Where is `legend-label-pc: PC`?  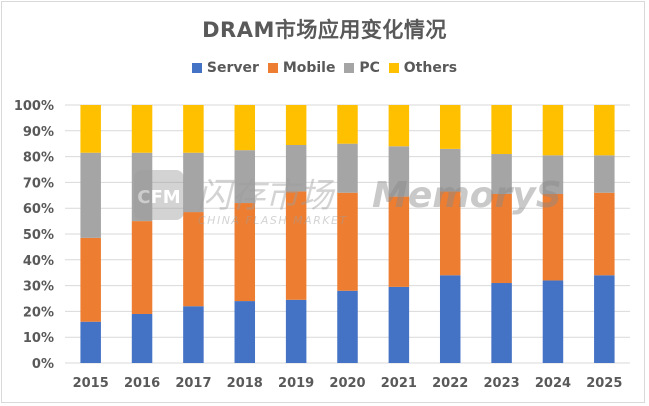 legend-label-pc: PC is located at coordinates (369, 68).